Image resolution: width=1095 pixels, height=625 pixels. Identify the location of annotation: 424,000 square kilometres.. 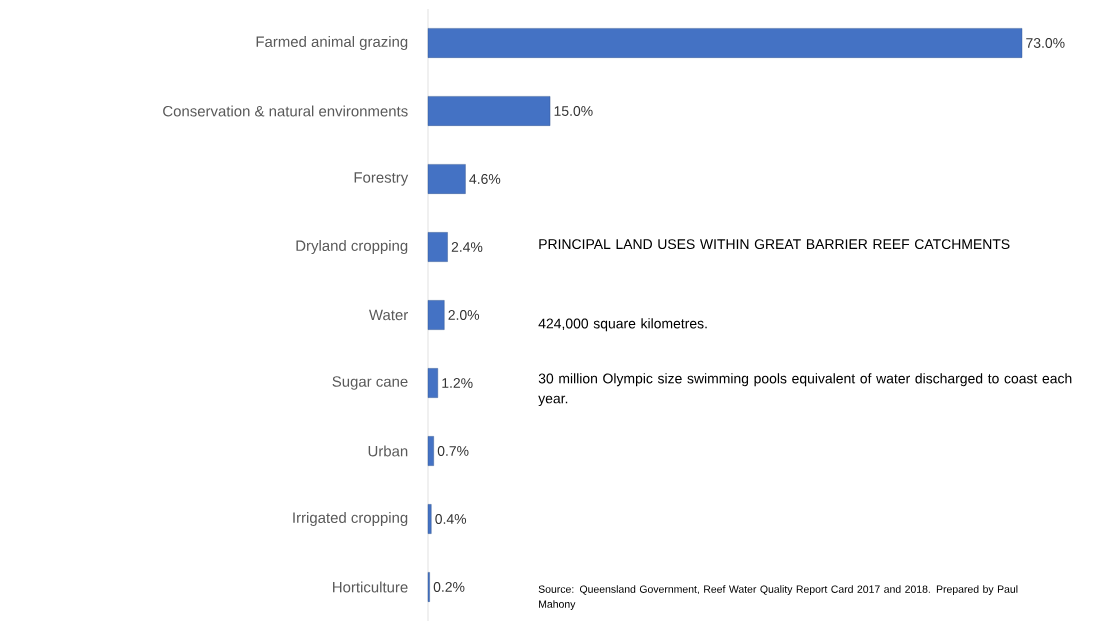
(622, 325).